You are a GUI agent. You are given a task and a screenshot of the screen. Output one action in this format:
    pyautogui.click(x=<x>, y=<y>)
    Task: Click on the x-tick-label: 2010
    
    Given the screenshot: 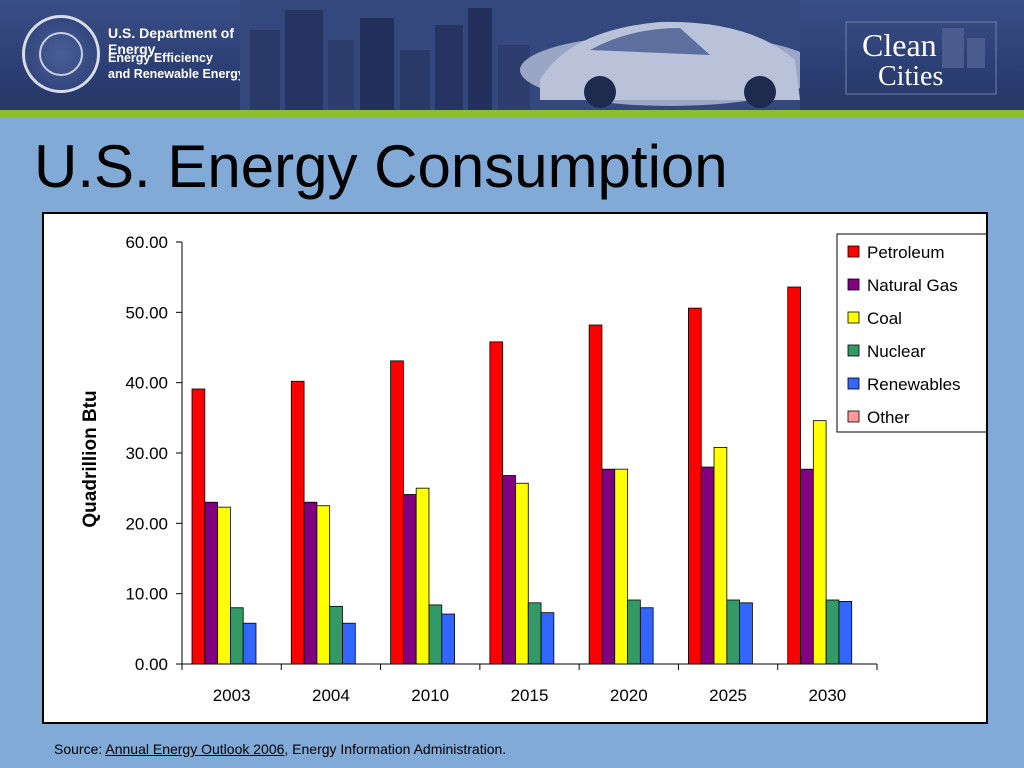 What is the action you would take?
    pyautogui.click(x=430, y=695)
    